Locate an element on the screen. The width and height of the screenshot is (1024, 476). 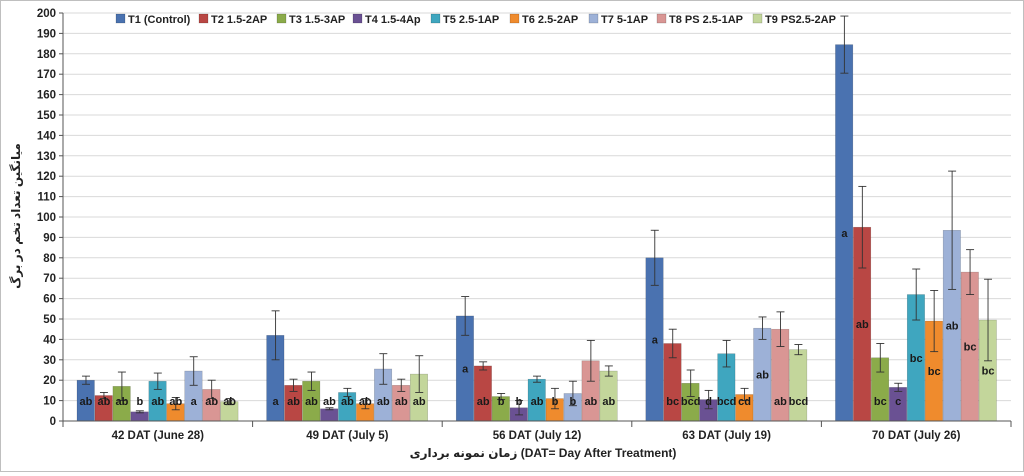
legend-label: T7 5-1AP is located at coordinates (624, 20).